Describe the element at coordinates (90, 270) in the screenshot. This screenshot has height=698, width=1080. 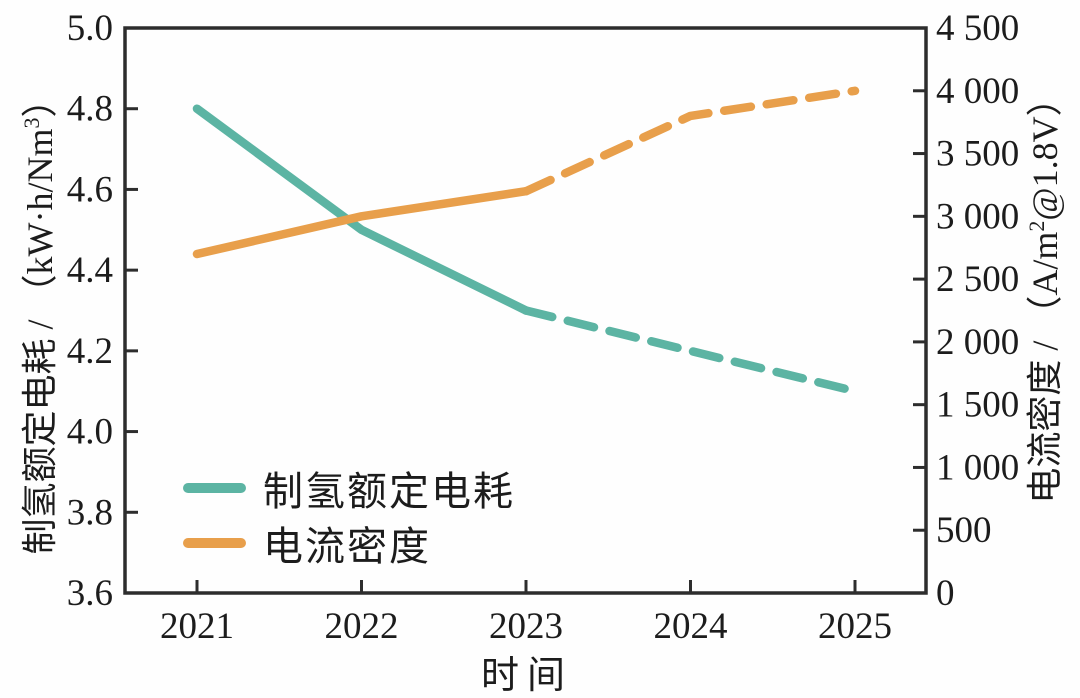
I see `left-tick-label: 4.4` at that location.